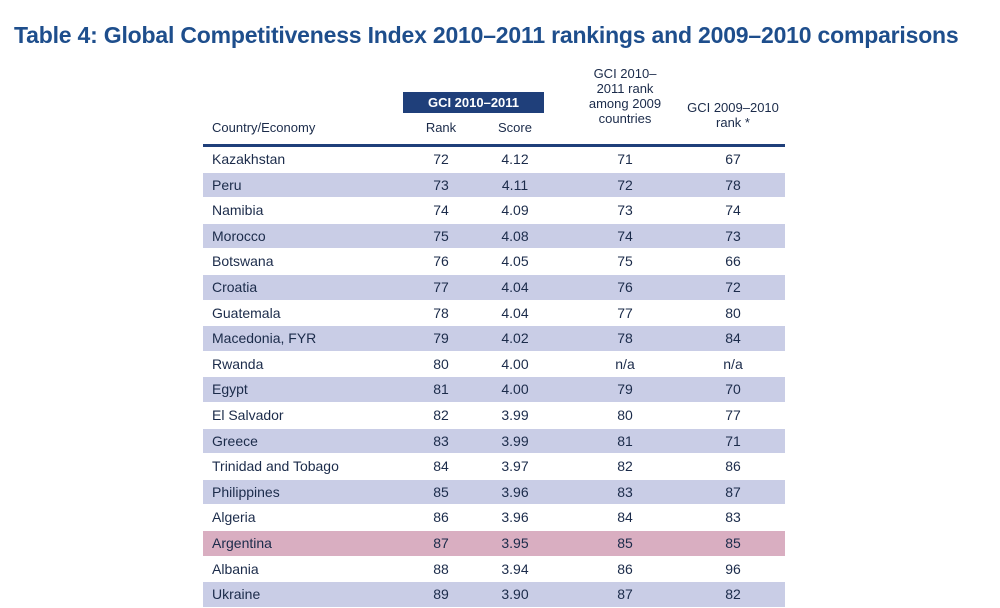 This screenshot has height=608, width=1000. I want to click on table-row: Kazakhstan 72 4.12 71 67, so click(494, 160).